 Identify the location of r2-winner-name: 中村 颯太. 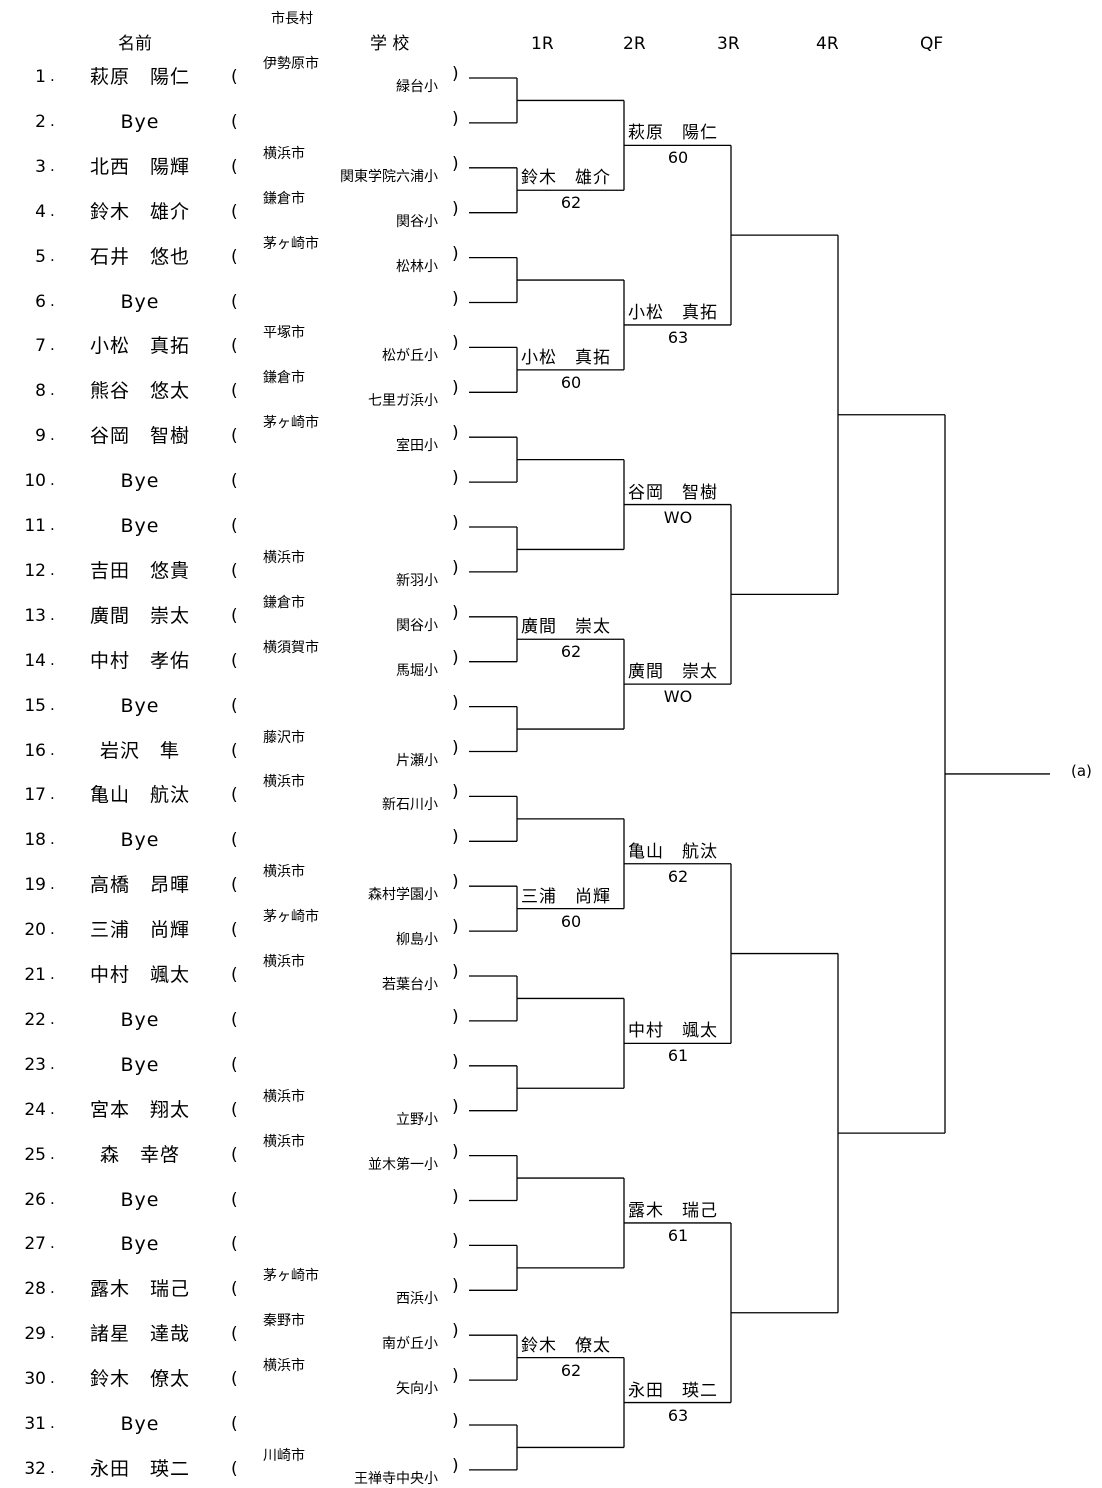
(673, 1031).